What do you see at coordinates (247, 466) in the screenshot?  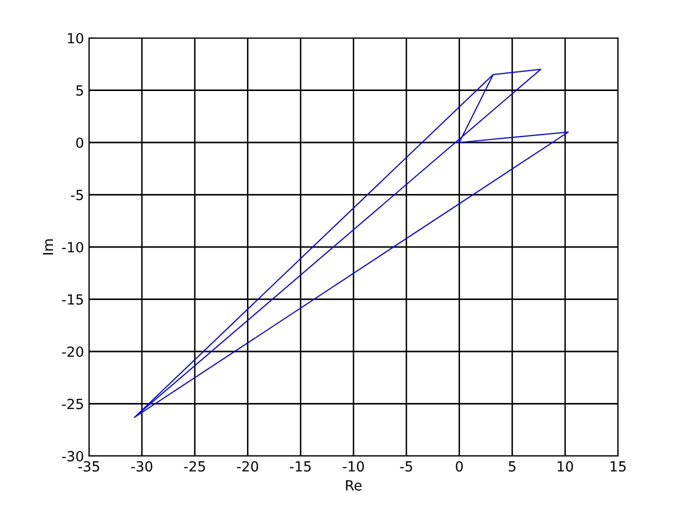 I see `x-tick-label: -20` at bounding box center [247, 466].